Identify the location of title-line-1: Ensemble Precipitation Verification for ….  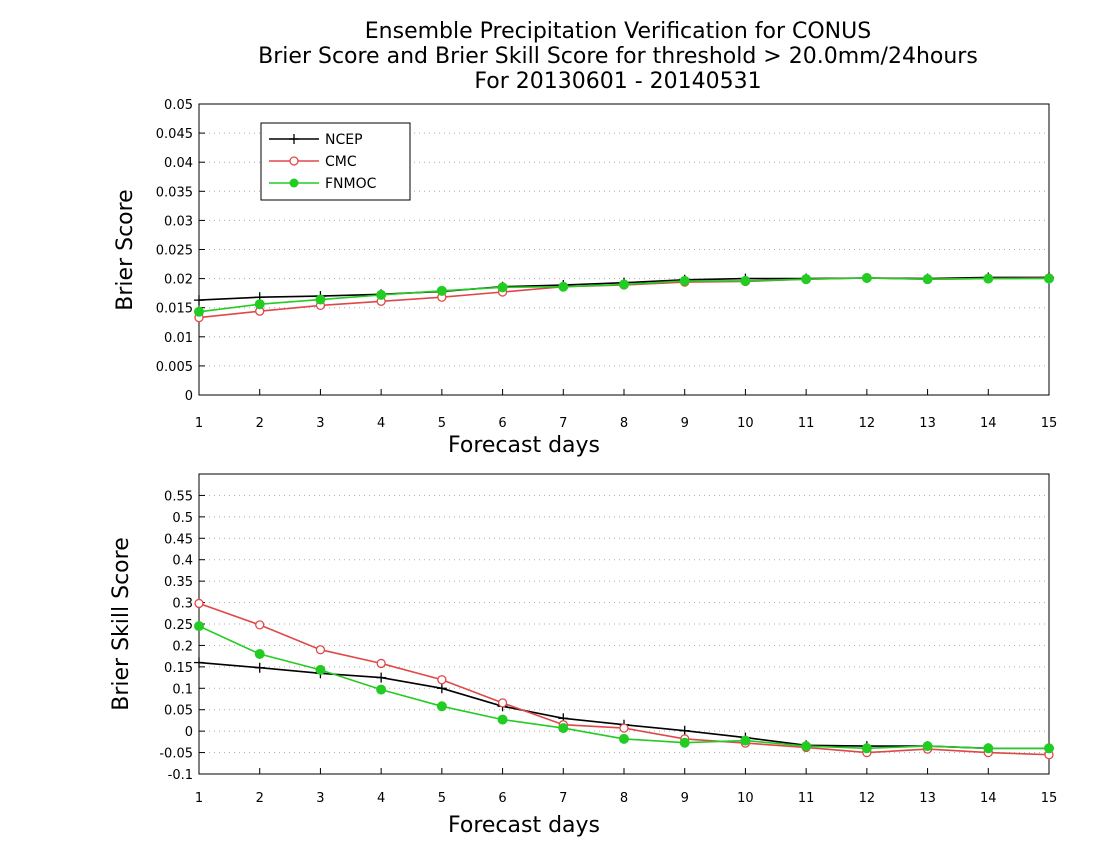
(618, 31).